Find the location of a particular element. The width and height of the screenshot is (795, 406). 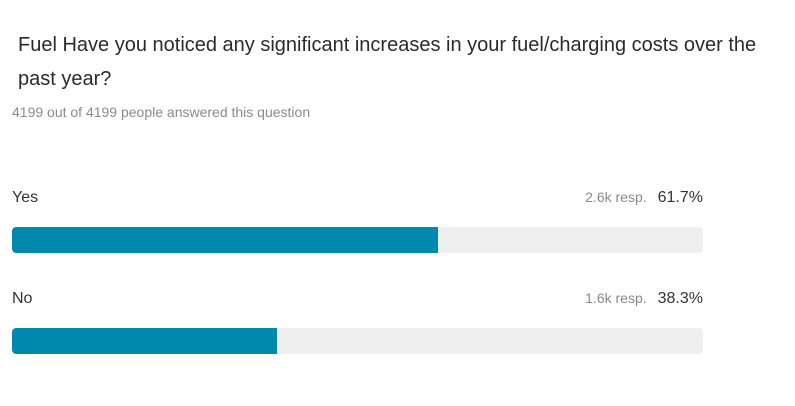

option-no: No 1.6k resp. 38.3% is located at coordinates (357, 322).